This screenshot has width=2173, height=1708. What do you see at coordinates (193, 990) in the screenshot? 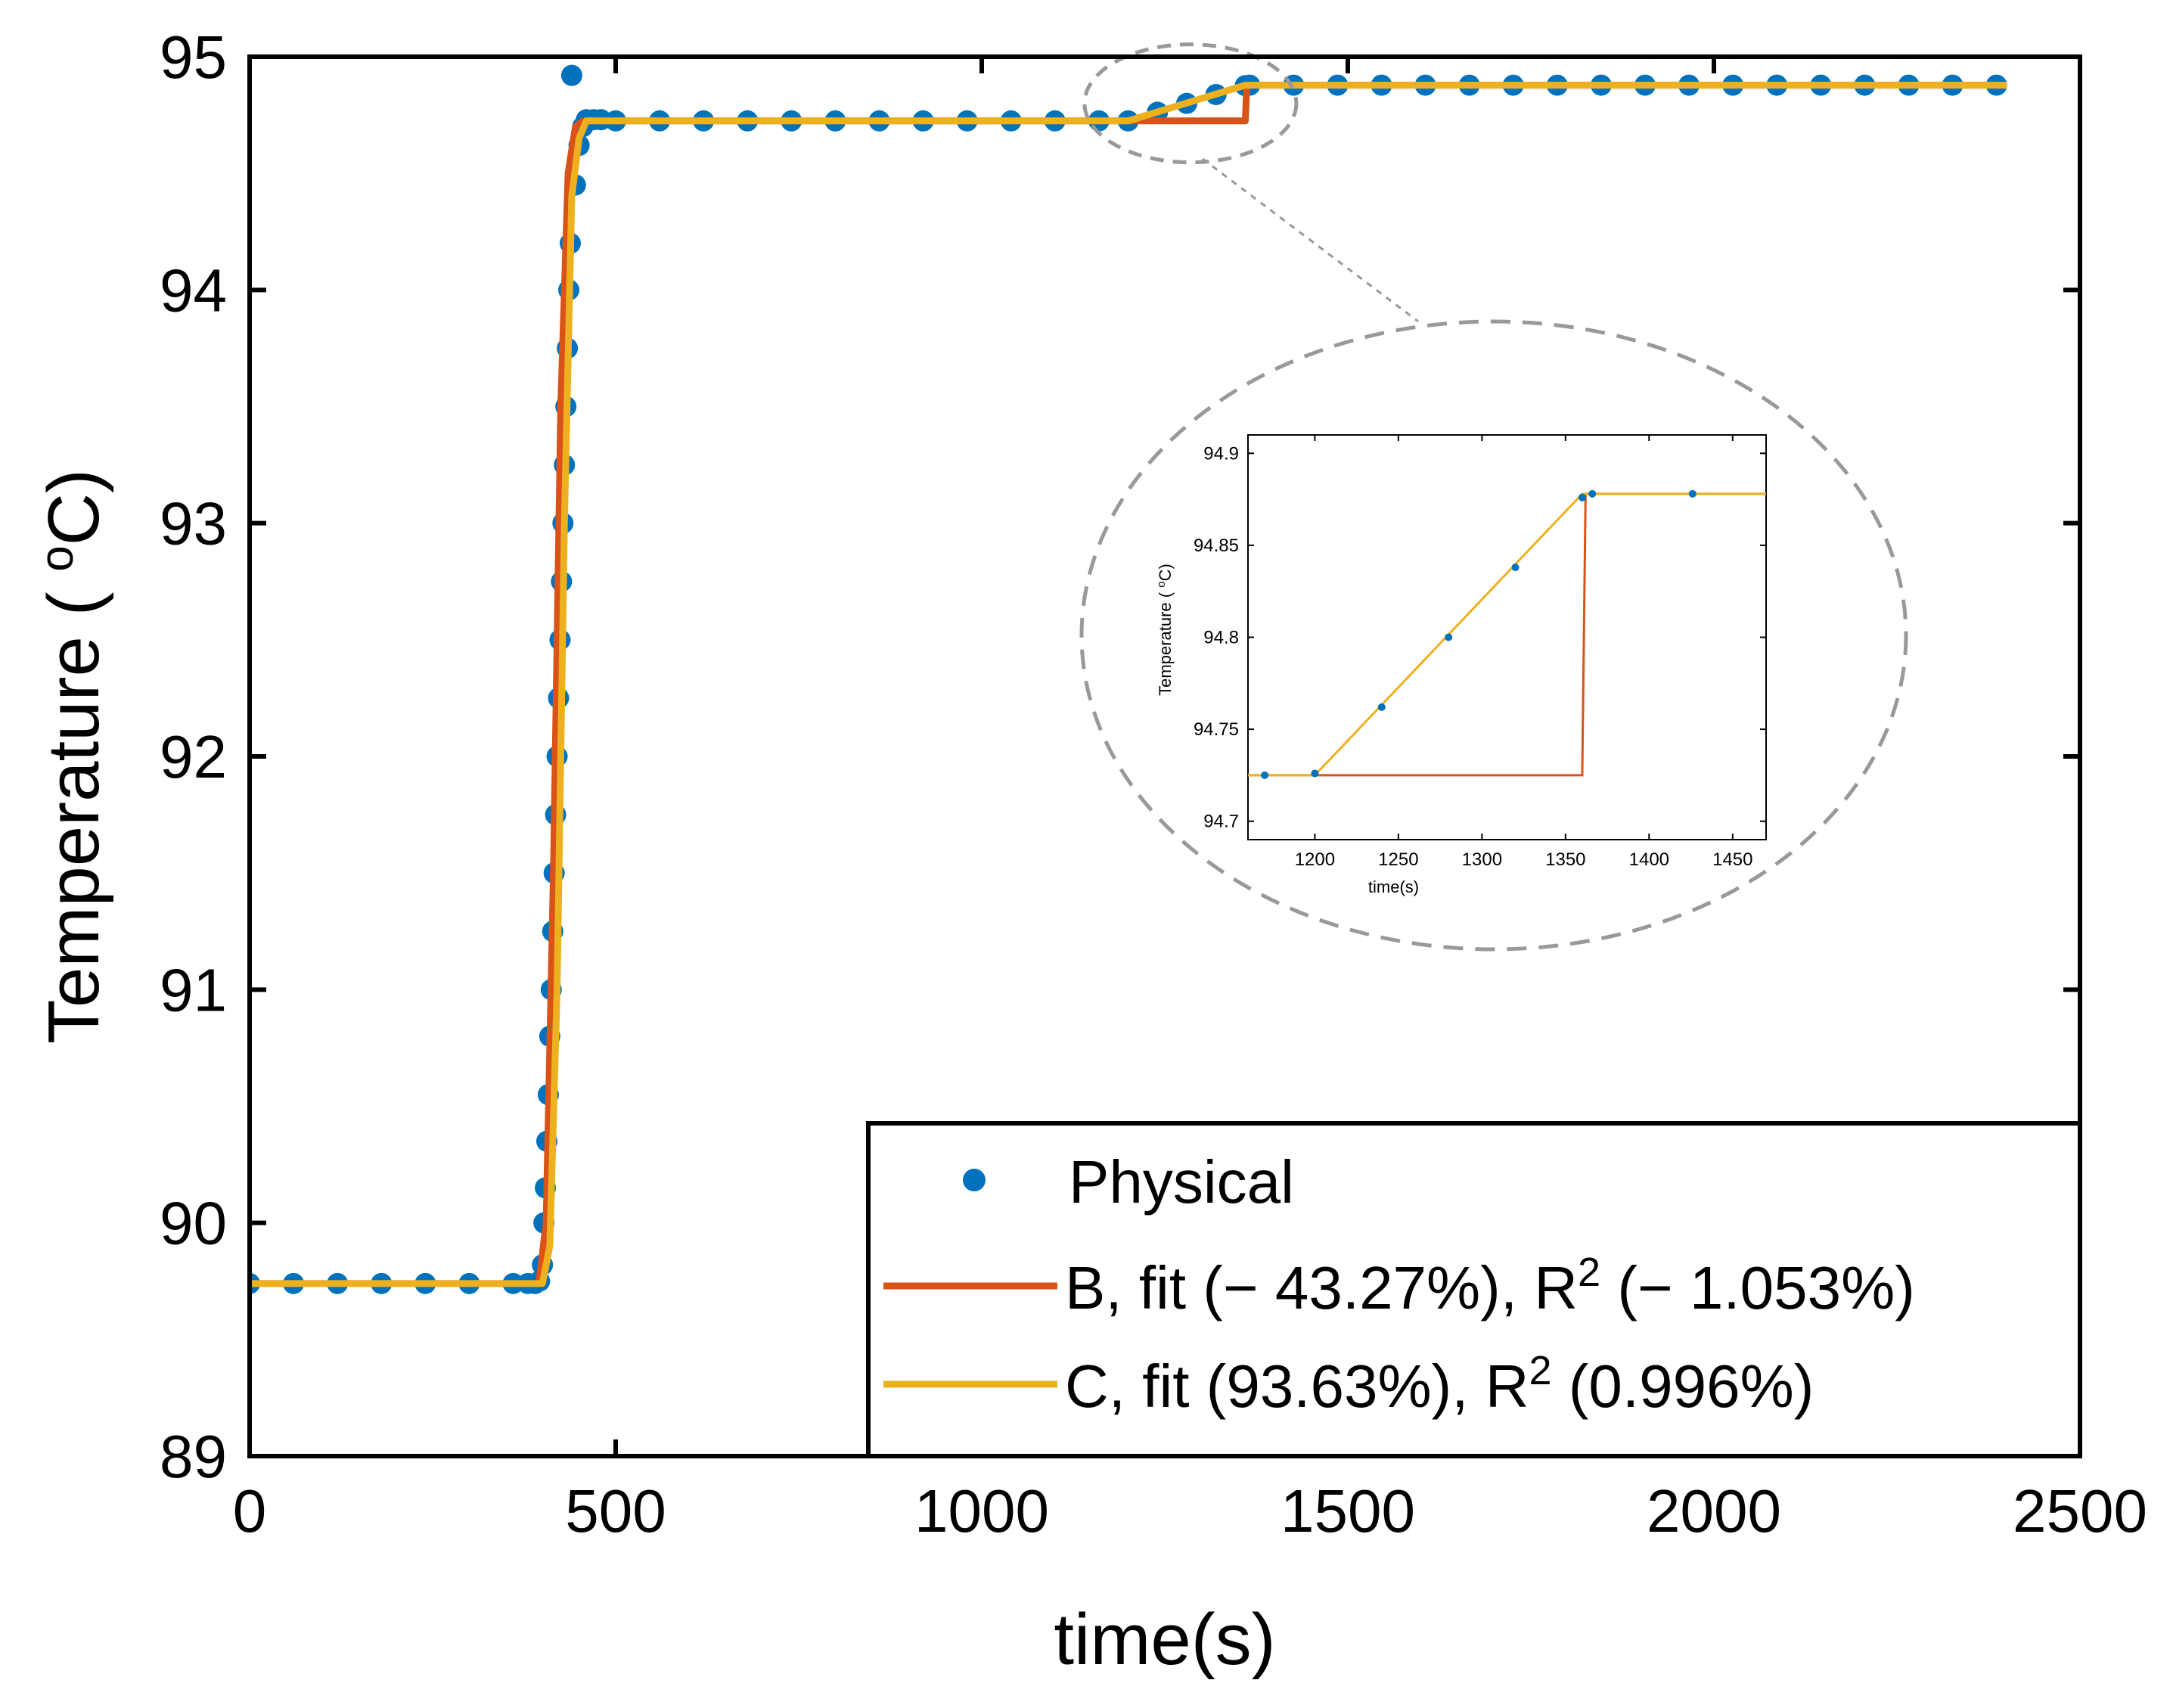
I see `y-tick-label: 91` at bounding box center [193, 990].